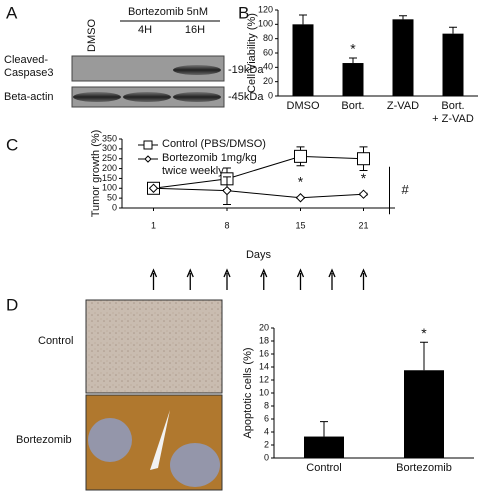 Image resolution: width=484 pixels, height=500 pixels. Describe the element at coordinates (268, 52) in the screenshot. I see `y-tick-label: 60` at that location.